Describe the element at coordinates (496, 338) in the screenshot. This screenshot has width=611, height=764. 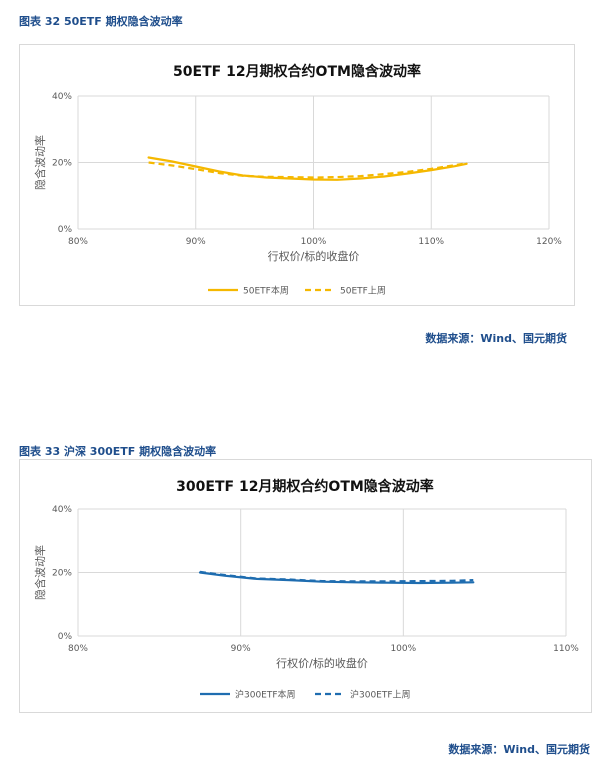
I see `data-source-1: 数据来源：Wind、国元期货` at that location.